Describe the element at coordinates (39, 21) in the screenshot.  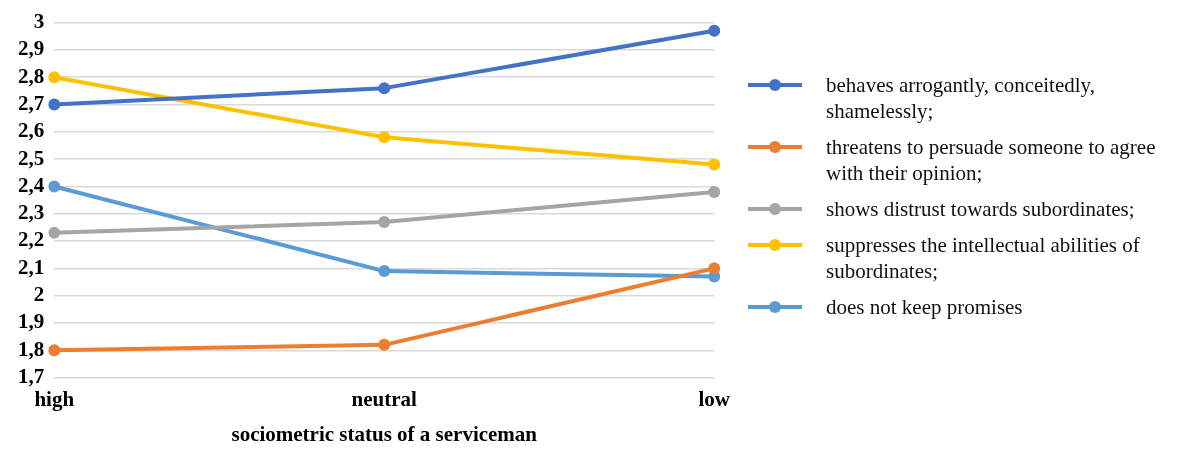
I see `y-tick-label: 3` at that location.